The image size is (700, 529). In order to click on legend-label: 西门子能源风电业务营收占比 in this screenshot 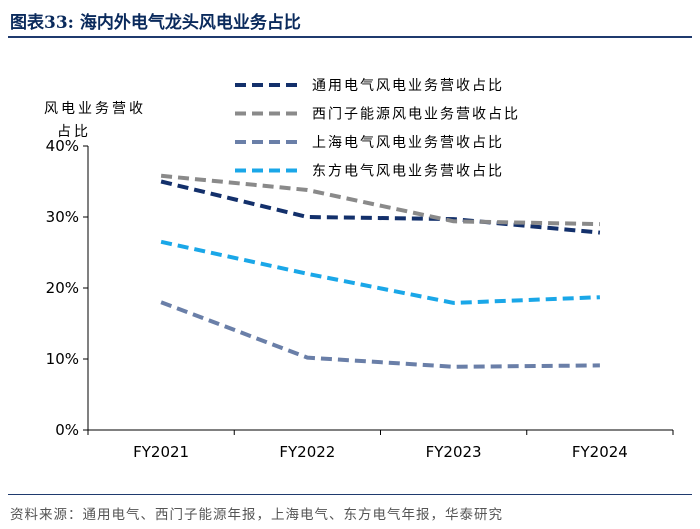, I will do `click(416, 115)`.